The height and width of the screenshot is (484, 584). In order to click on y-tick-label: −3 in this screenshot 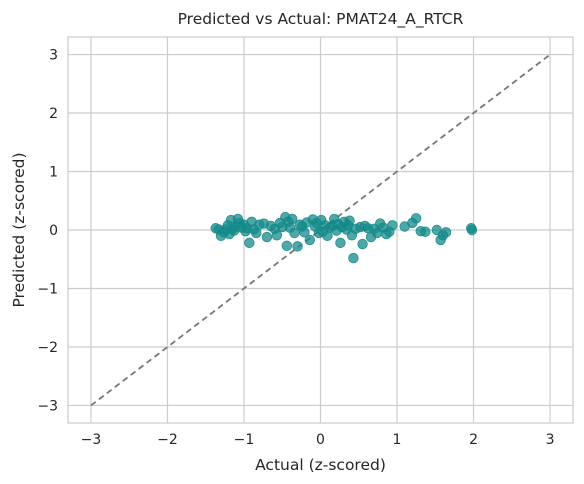, I will do `click(47, 406)`.